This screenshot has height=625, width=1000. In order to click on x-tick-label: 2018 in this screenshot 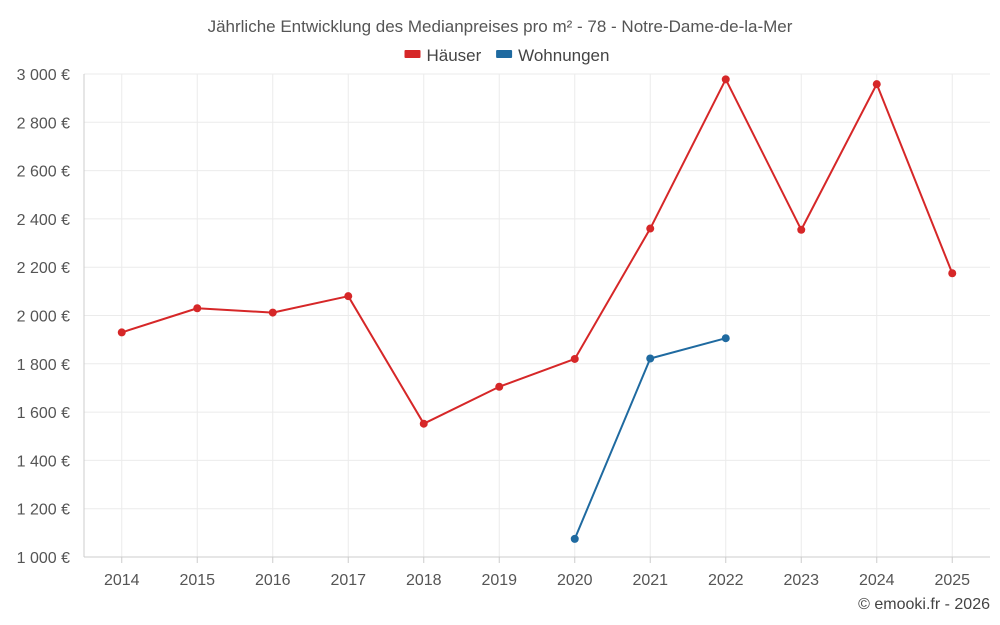, I will do `click(424, 580)`.